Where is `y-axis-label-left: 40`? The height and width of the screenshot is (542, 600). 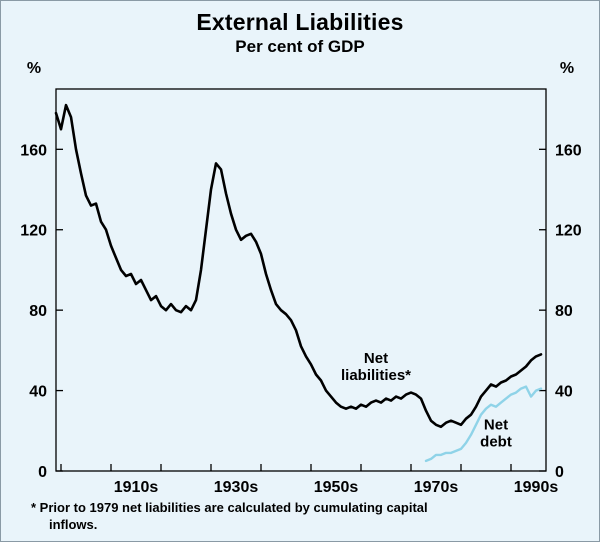 y-axis-label-left: 40 is located at coordinates (38, 392).